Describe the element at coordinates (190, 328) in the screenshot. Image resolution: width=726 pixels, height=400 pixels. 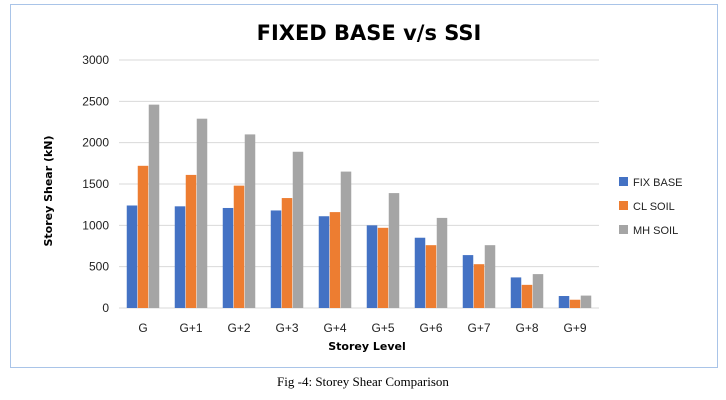
I see `x-tick-label: G+1` at that location.